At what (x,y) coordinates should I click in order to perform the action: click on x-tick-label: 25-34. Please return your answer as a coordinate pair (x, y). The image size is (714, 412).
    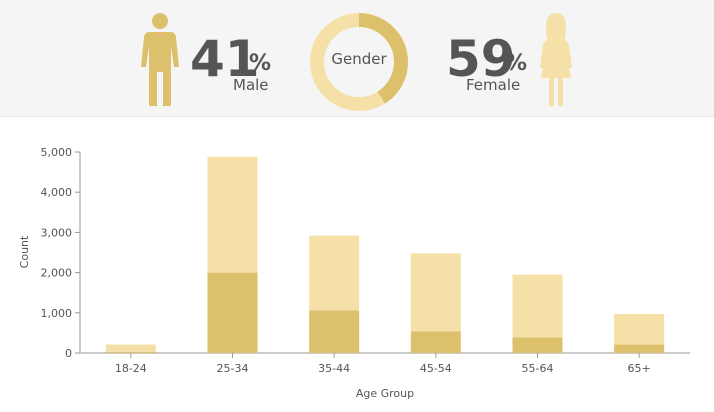
    Looking at the image, I should click on (233, 368).